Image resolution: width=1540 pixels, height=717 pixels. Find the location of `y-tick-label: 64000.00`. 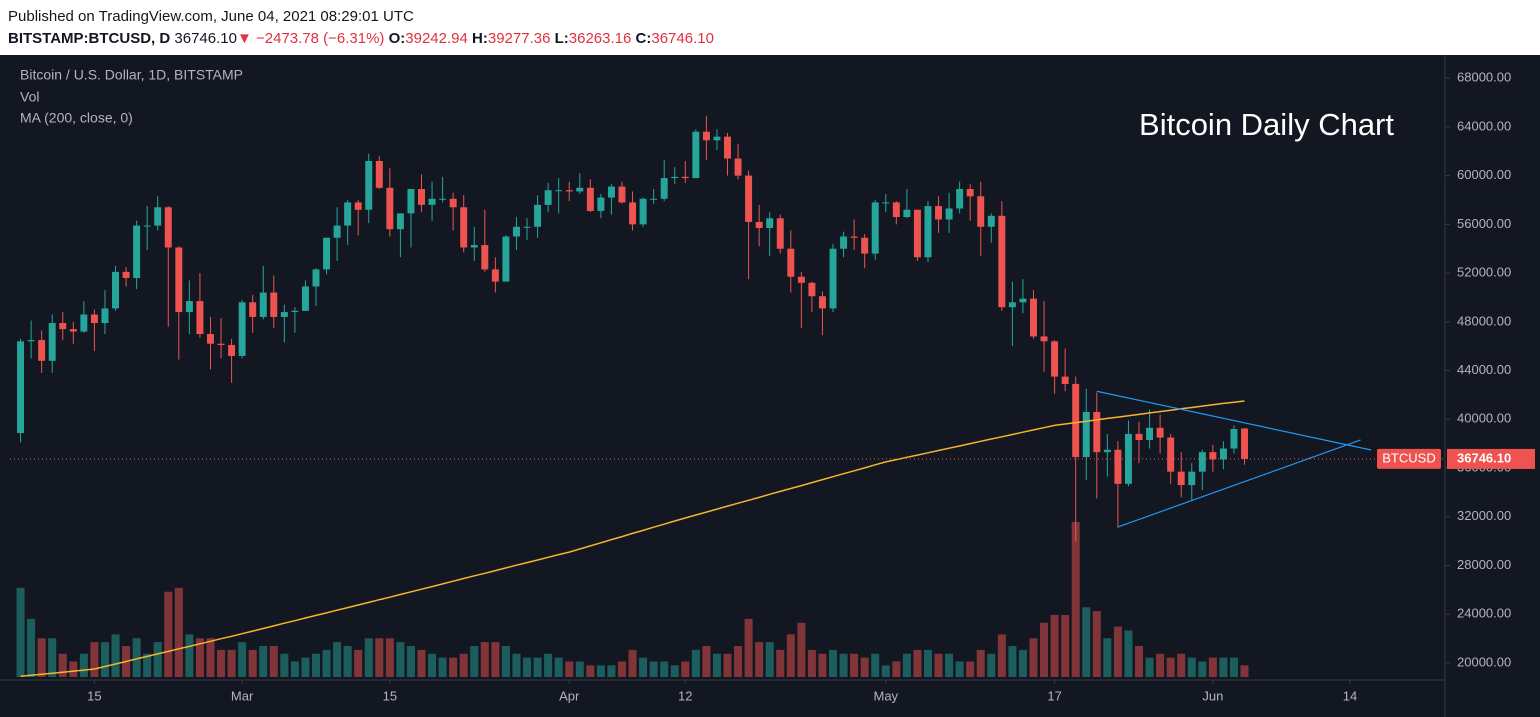

y-tick-label: 64000.00 is located at coordinates (1484, 125).